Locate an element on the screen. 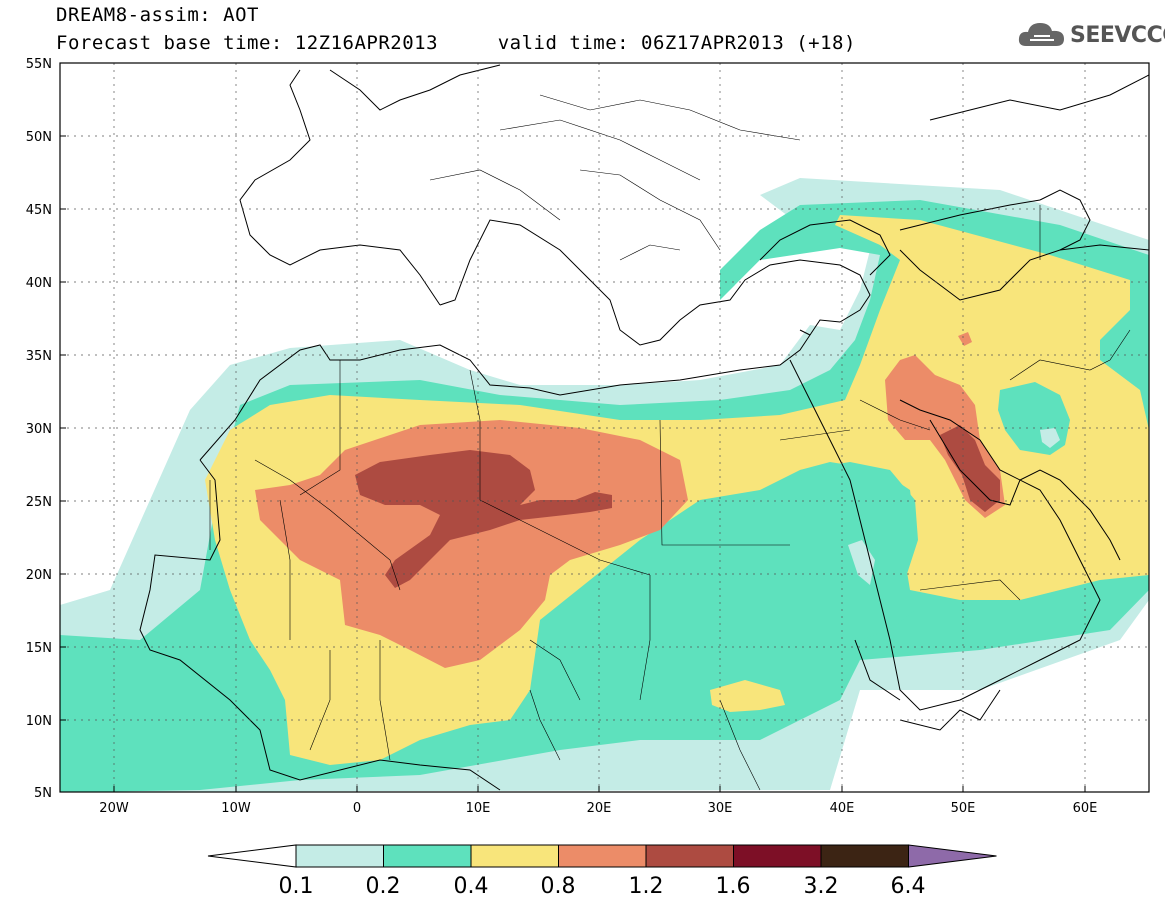  black-sea is located at coordinates (797, 282).